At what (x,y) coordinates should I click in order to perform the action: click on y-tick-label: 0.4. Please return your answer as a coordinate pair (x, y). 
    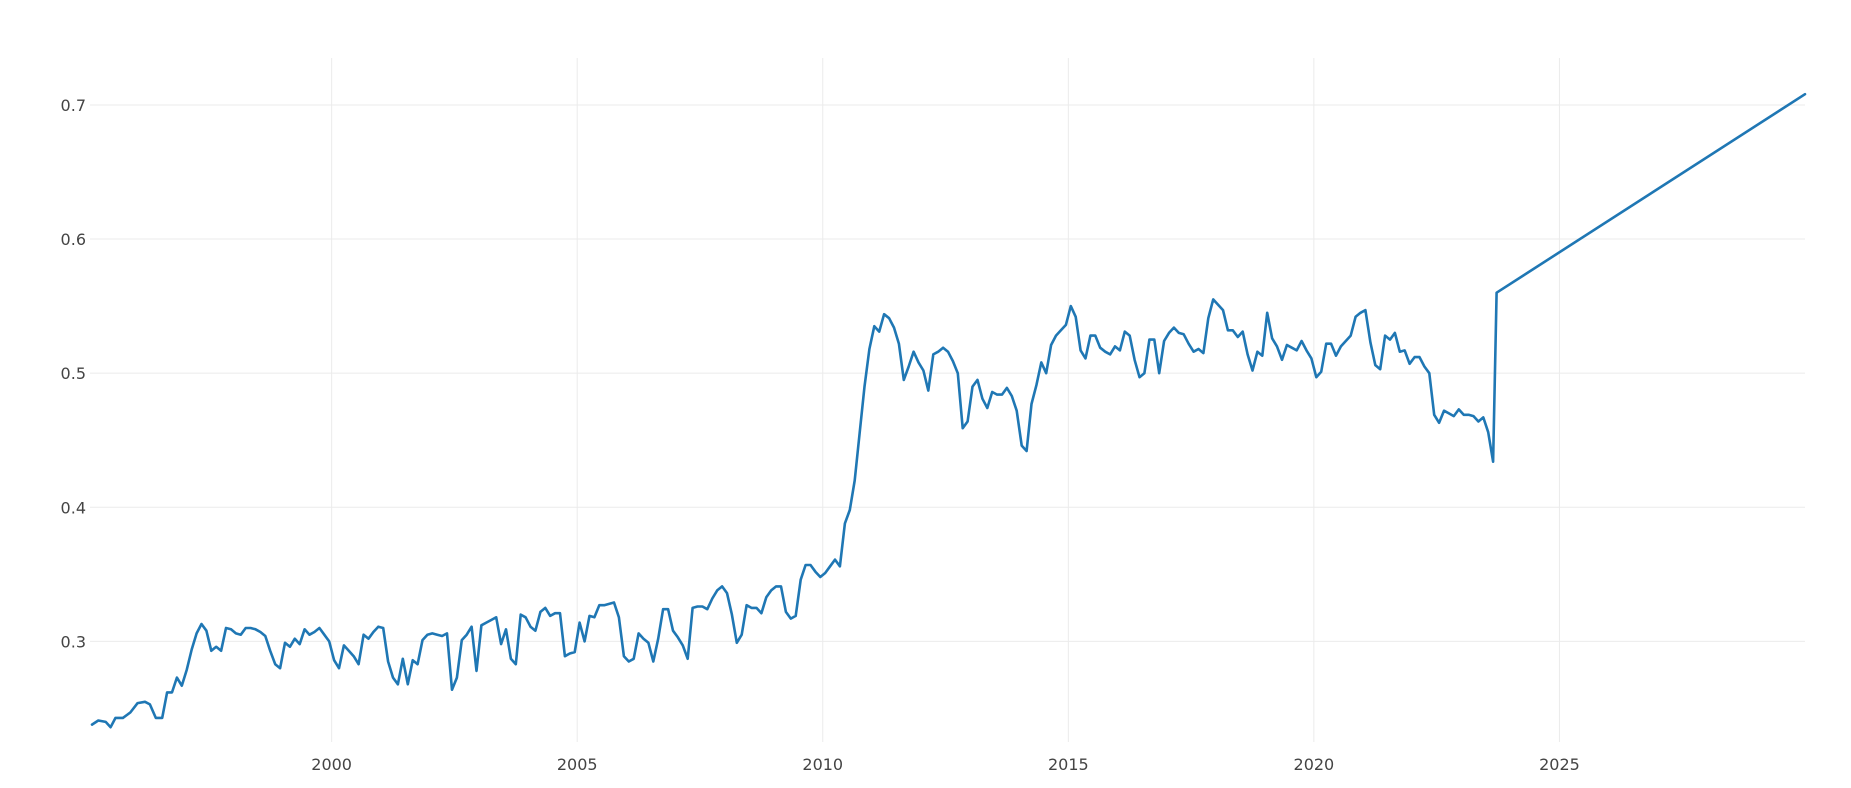
    Looking at the image, I should click on (73, 507).